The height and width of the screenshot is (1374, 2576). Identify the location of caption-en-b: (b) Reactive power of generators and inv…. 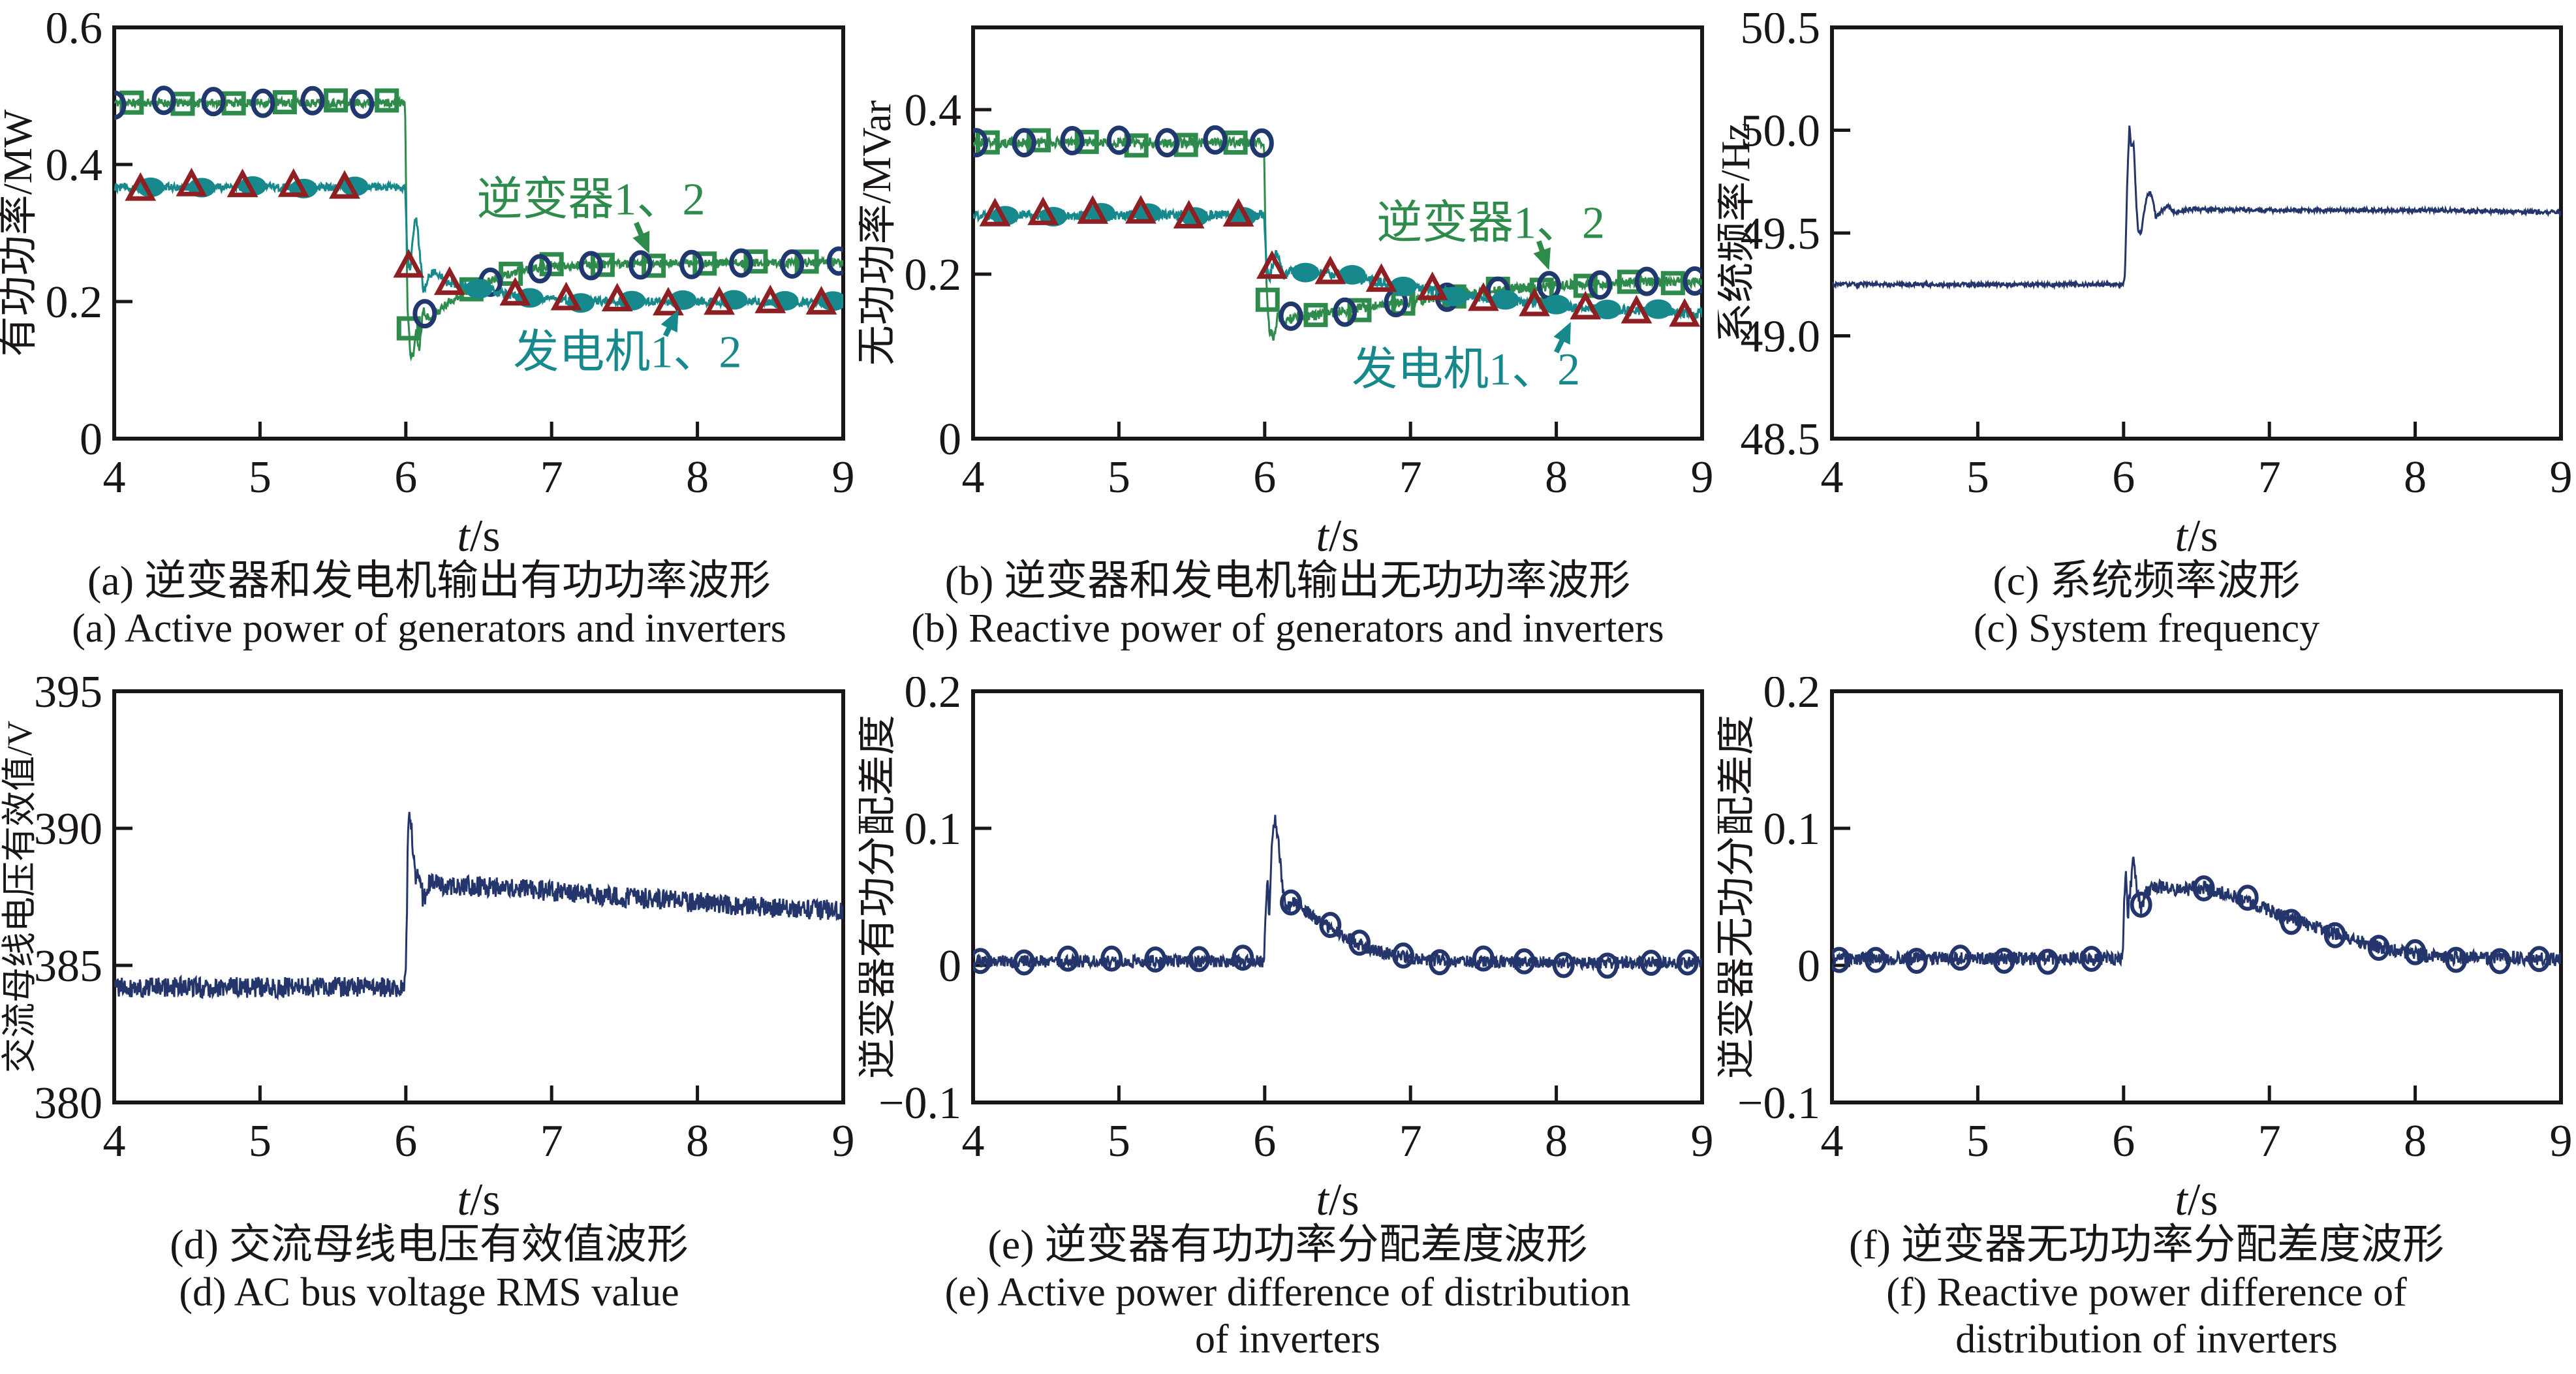
(1287, 628).